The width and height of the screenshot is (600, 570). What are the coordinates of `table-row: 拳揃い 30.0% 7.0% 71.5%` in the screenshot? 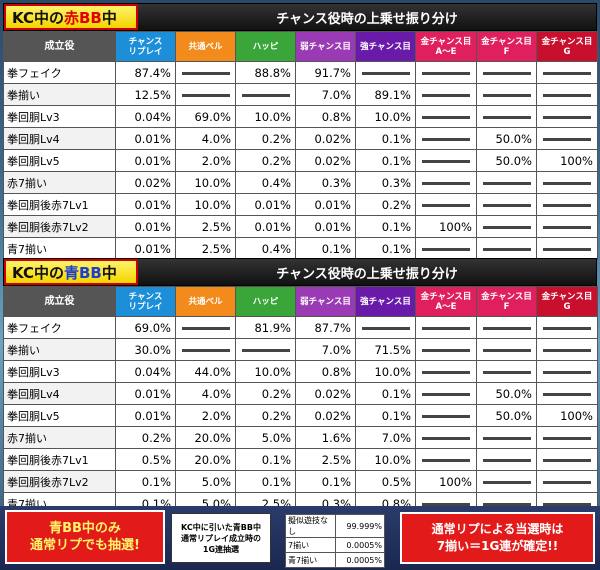 It's located at (300, 349).